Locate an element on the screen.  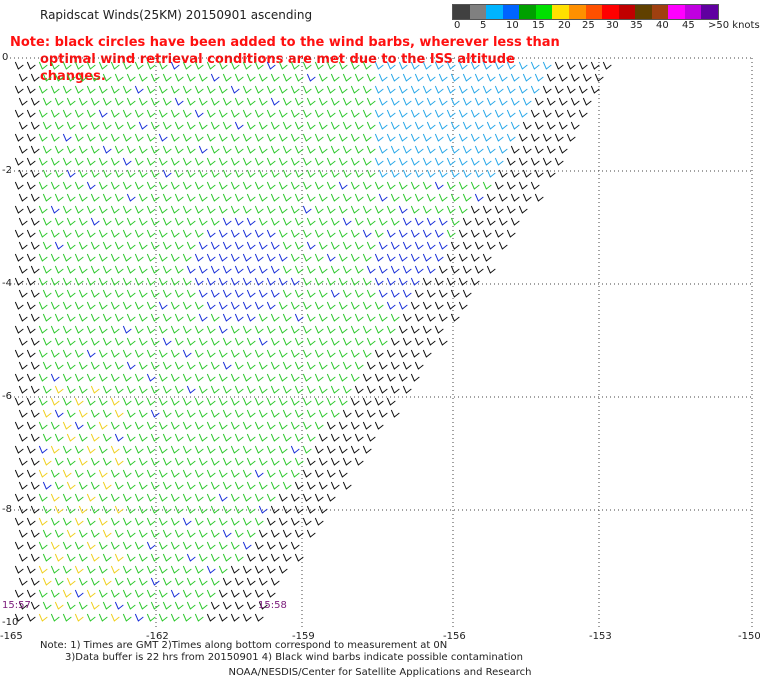
legend-label: 25 is located at coordinates (588, 25).